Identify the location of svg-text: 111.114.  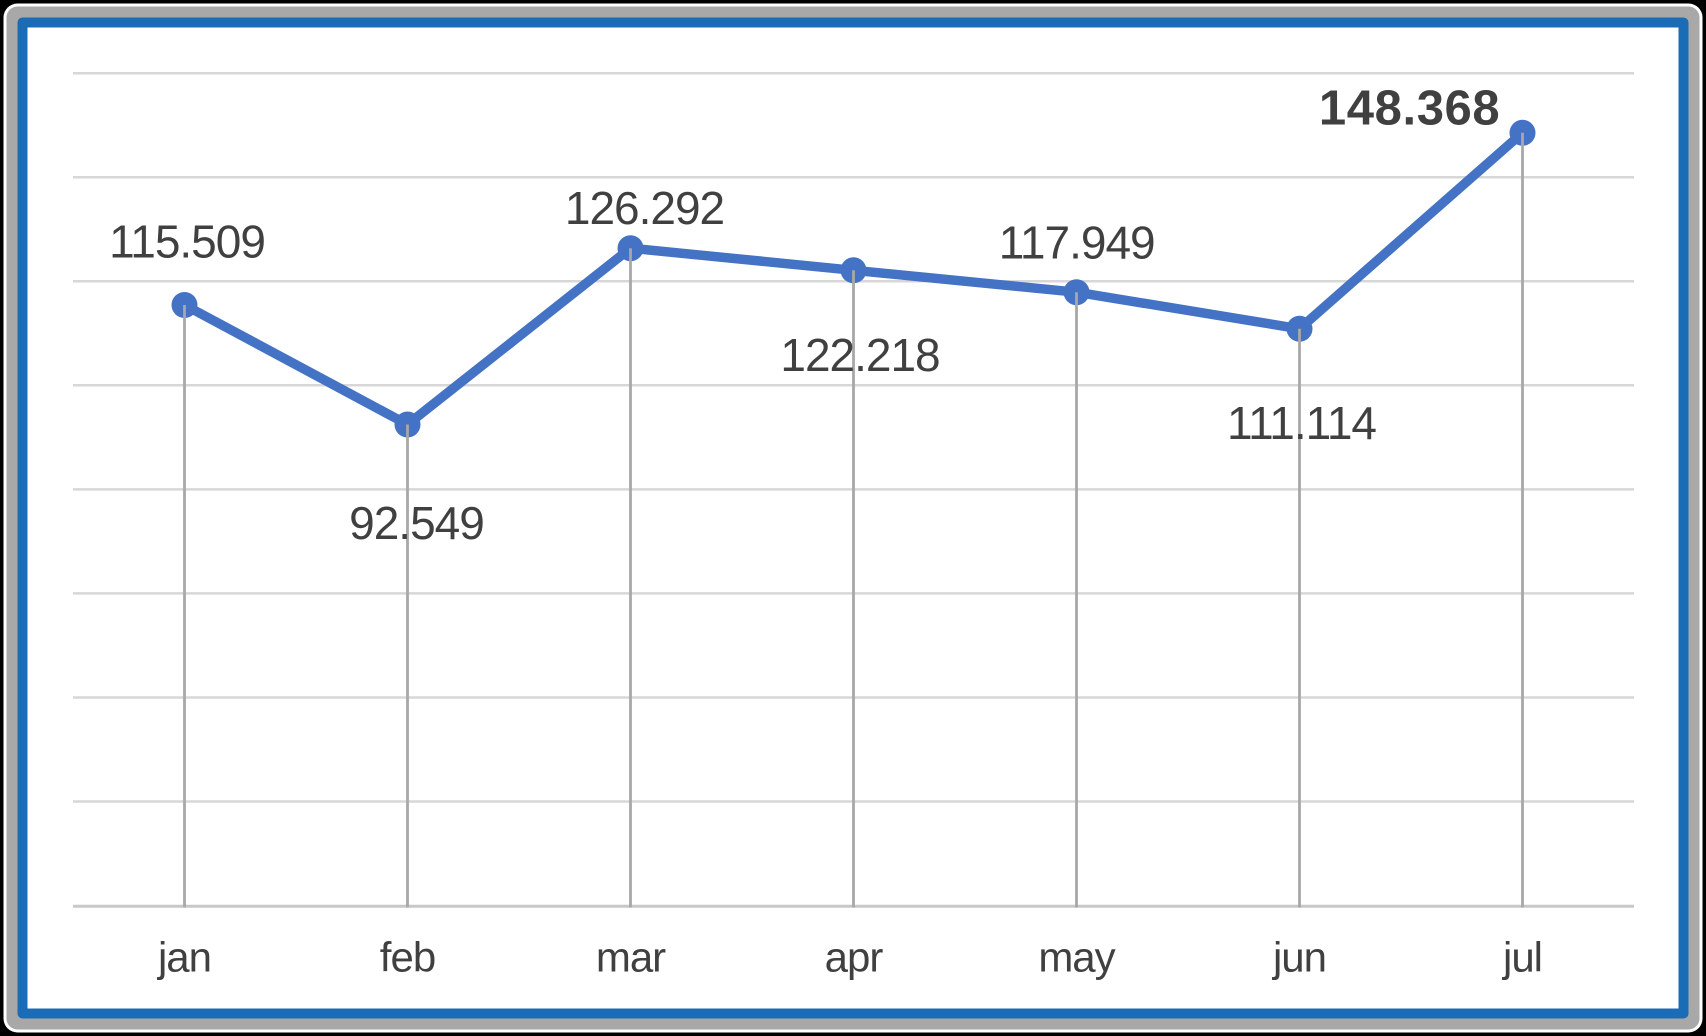
(1301, 423).